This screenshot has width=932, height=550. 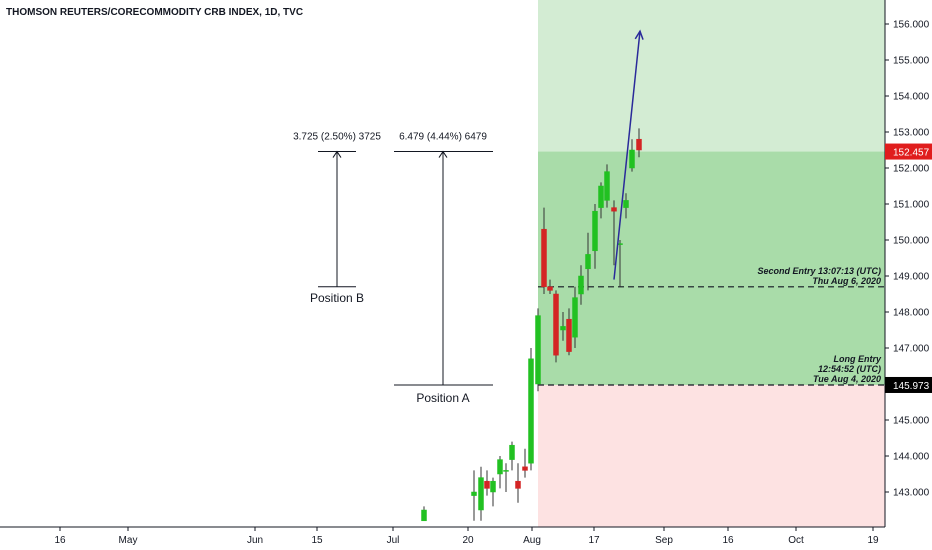 What do you see at coordinates (796, 540) in the screenshot?
I see `time-tick-label: Oct` at bounding box center [796, 540].